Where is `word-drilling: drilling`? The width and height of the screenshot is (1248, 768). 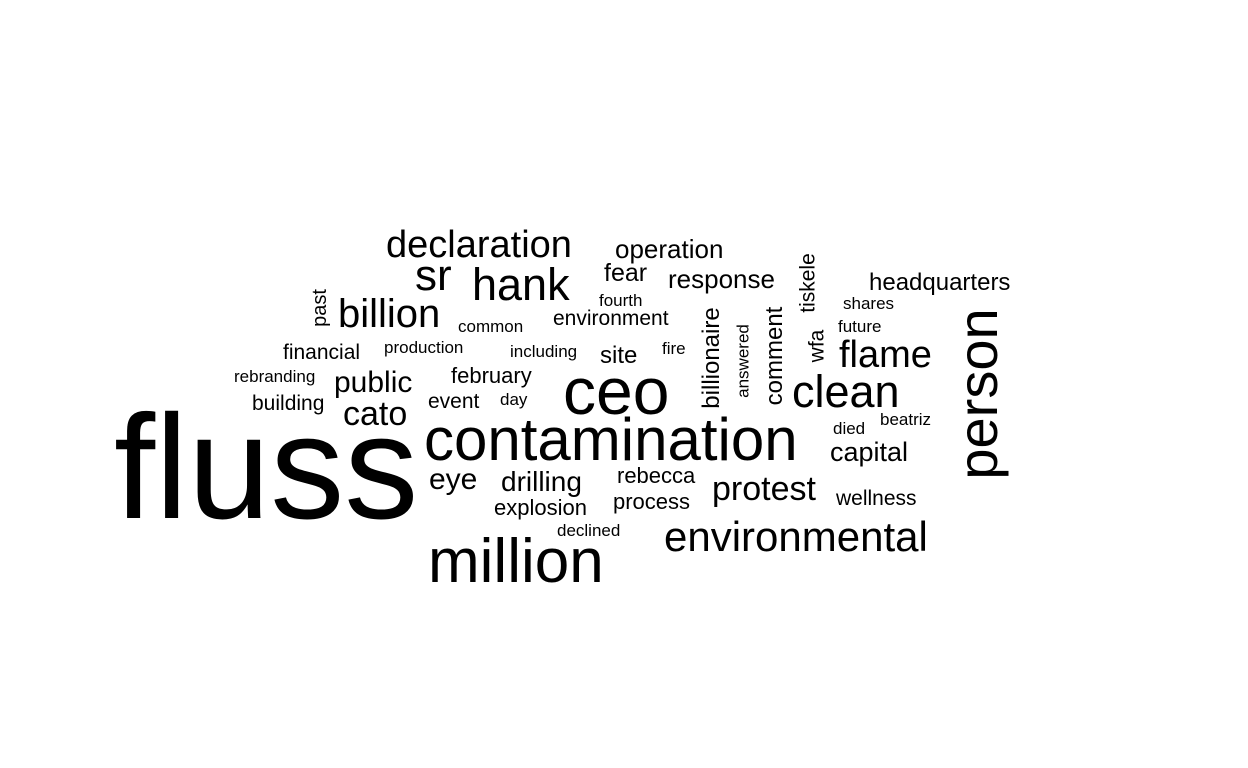
word-drilling: drilling is located at coordinates (541, 481).